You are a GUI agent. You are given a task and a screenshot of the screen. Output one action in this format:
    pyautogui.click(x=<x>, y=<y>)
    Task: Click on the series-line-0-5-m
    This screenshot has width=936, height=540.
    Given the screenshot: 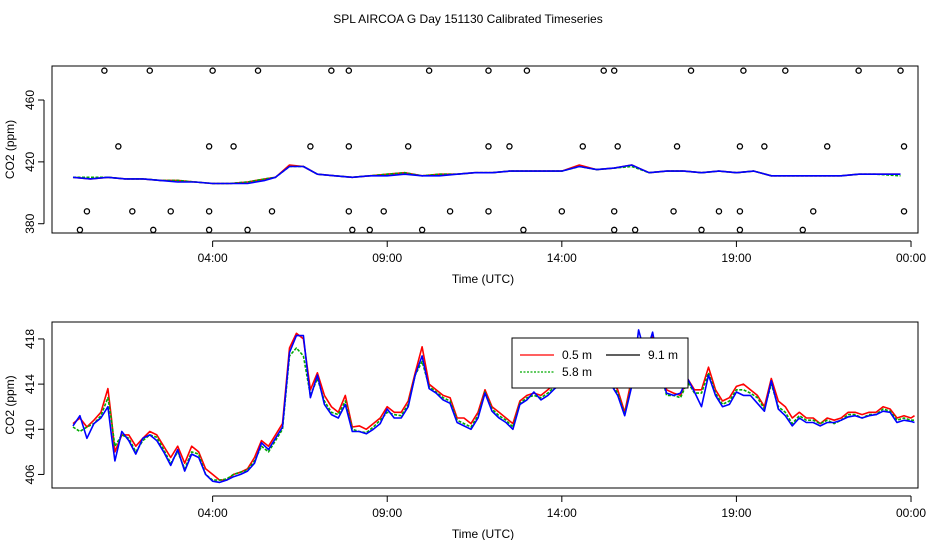 What is the action you would take?
    pyautogui.click(x=486, y=174)
    